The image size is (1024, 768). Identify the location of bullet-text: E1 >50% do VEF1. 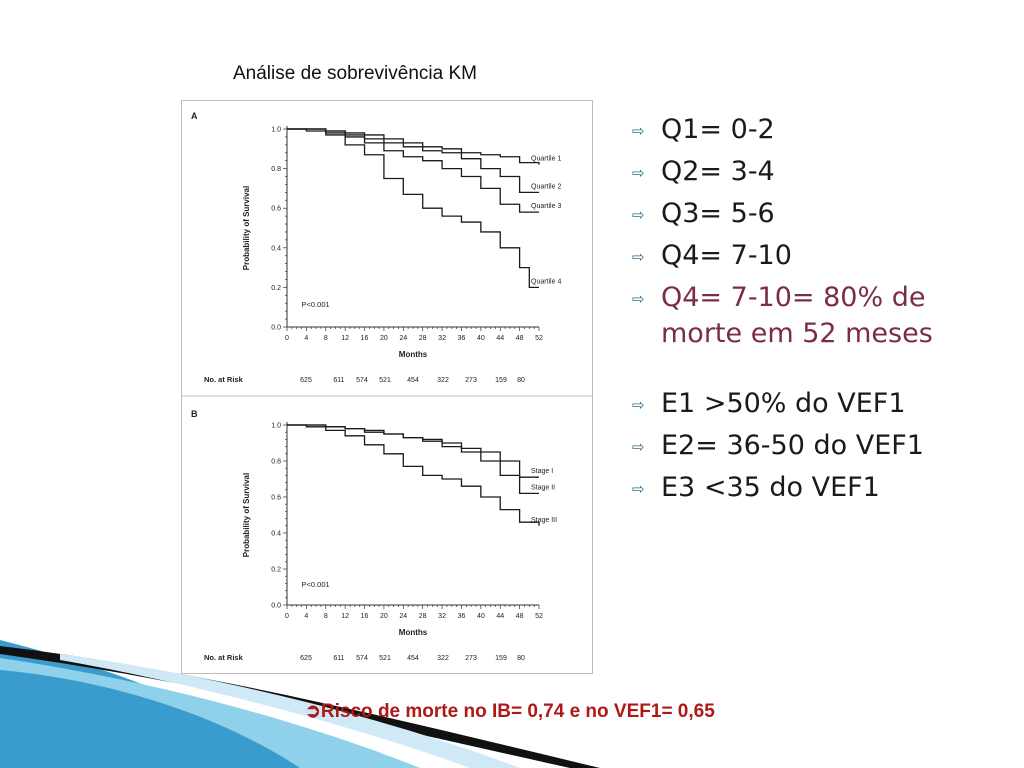
(783, 403).